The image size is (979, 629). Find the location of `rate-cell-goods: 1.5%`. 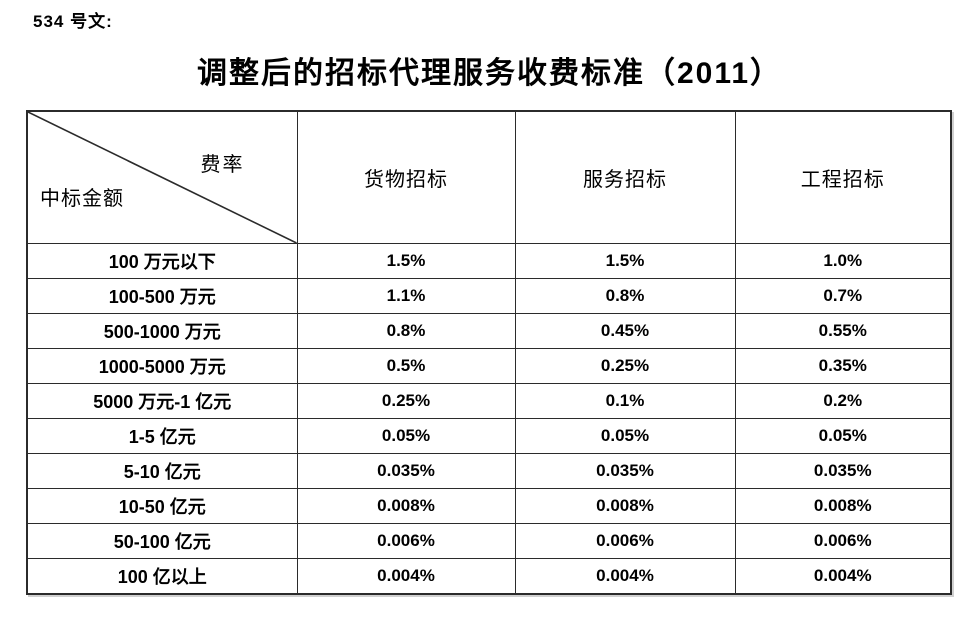

rate-cell-goods: 1.5% is located at coordinates (406, 261).